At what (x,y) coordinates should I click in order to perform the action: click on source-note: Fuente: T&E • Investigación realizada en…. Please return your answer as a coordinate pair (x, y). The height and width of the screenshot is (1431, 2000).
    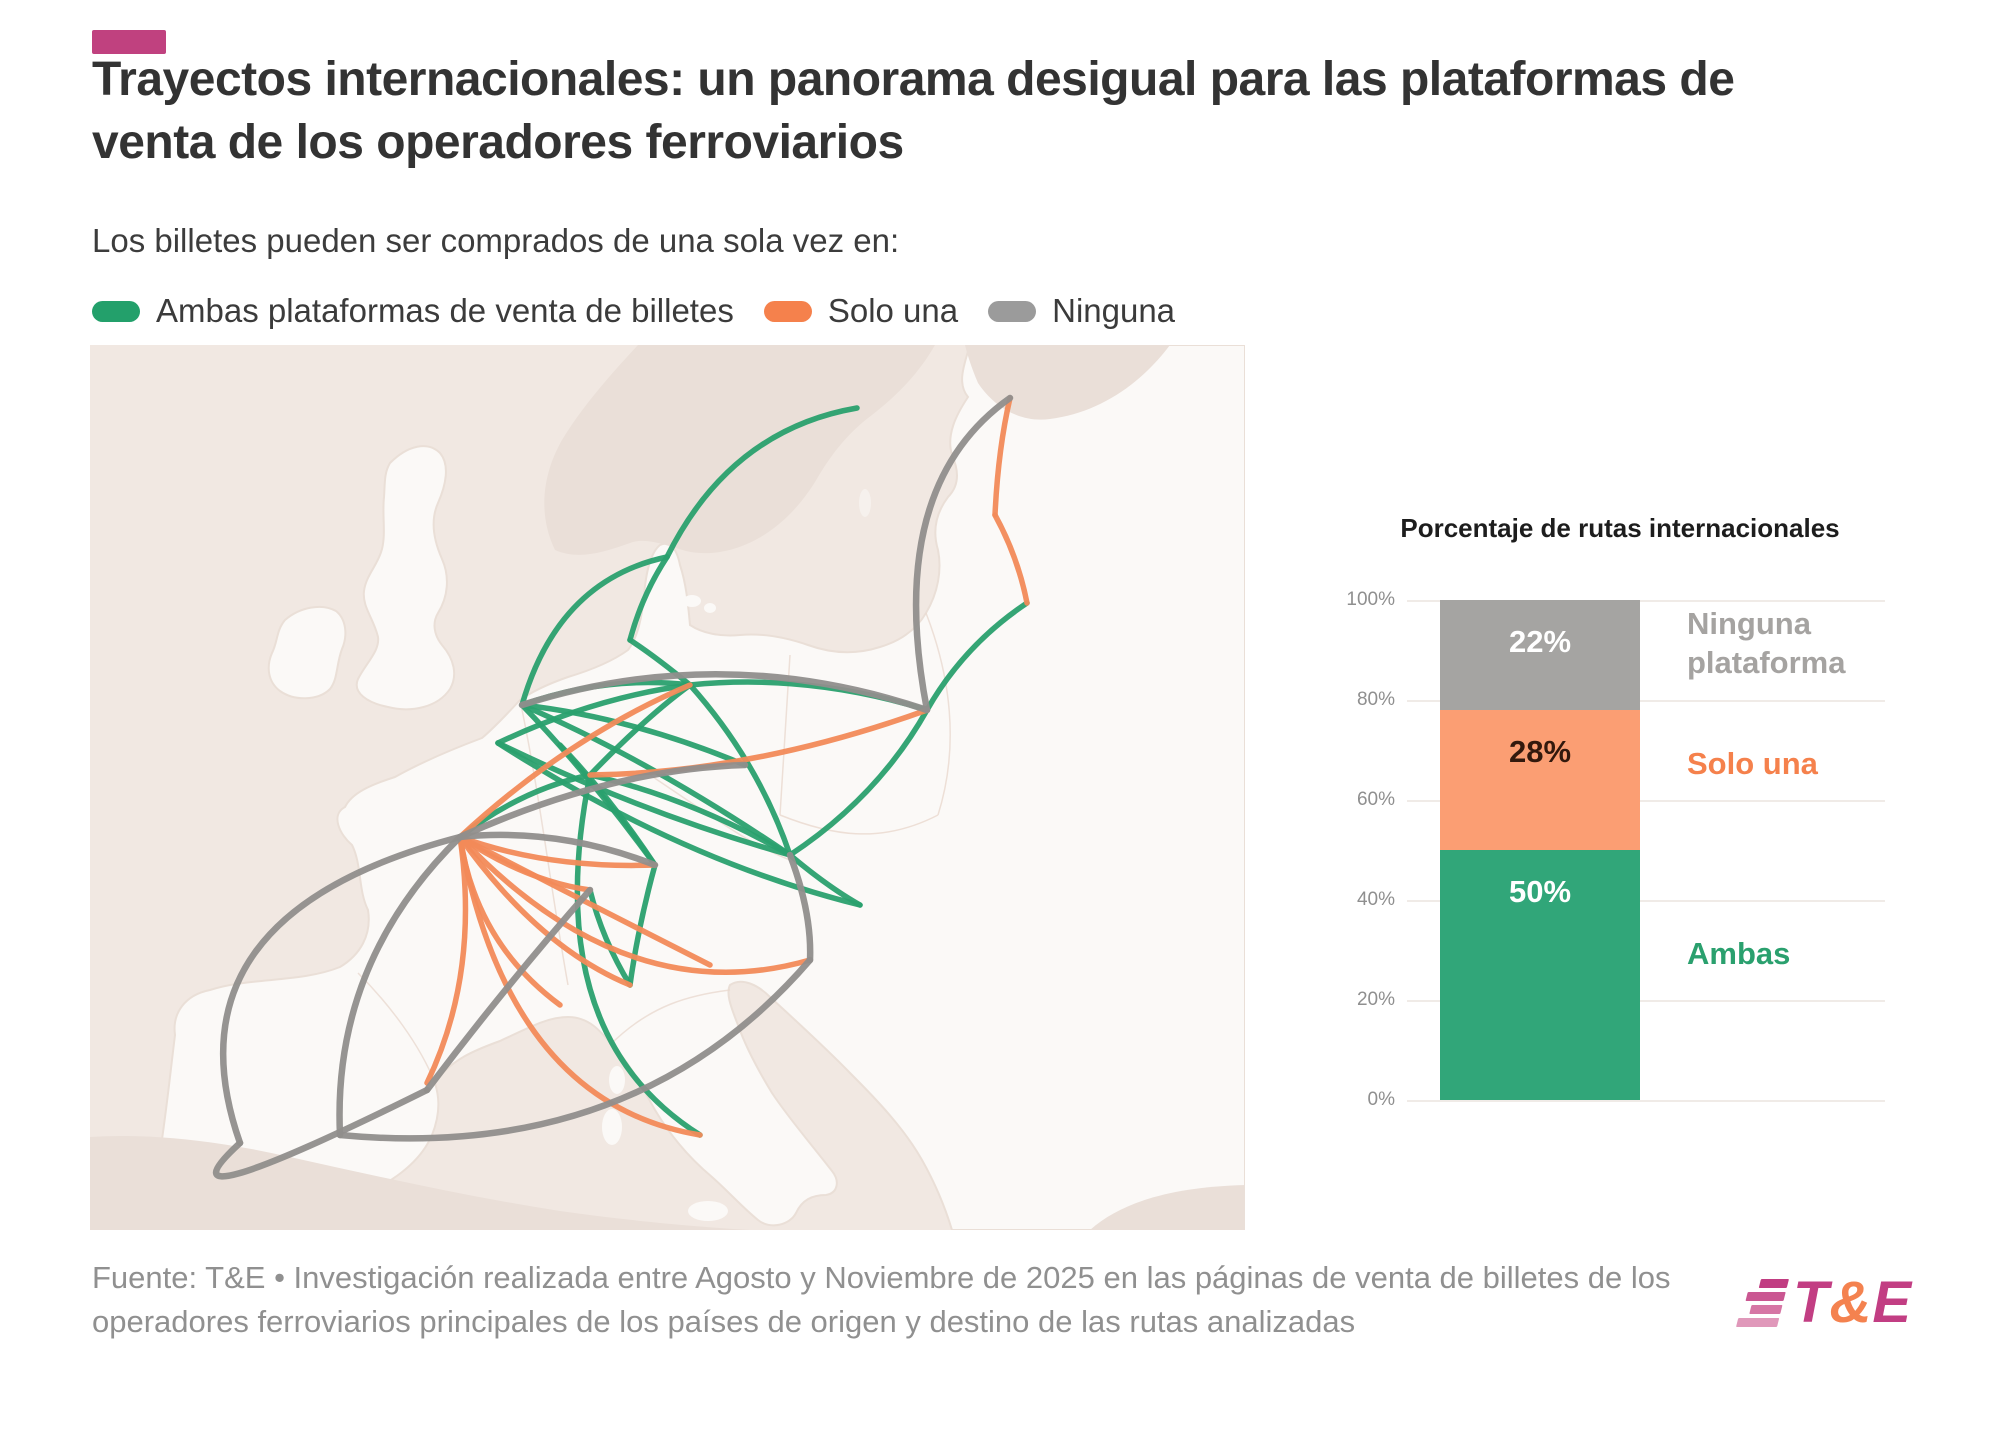
    Looking at the image, I should click on (881, 1300).